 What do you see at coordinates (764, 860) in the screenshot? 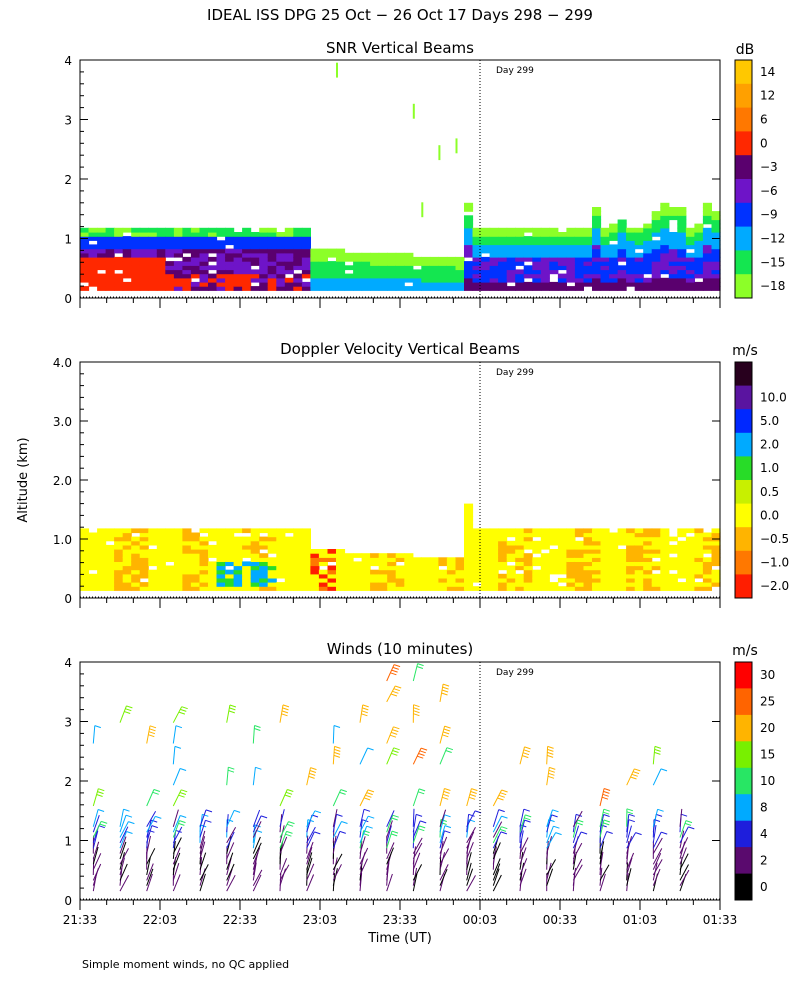
I see `colorbar-label: 2` at bounding box center [764, 860].